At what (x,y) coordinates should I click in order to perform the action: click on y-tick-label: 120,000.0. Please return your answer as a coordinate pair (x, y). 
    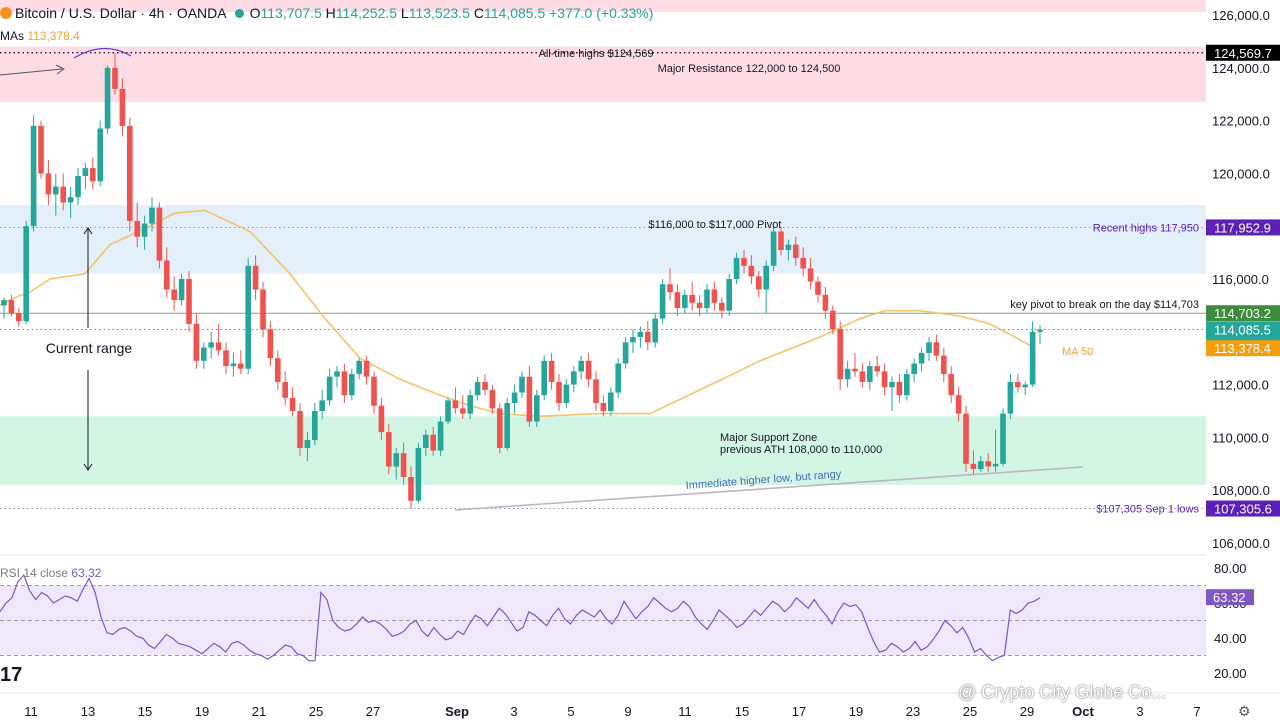
    Looking at the image, I should click on (1241, 173).